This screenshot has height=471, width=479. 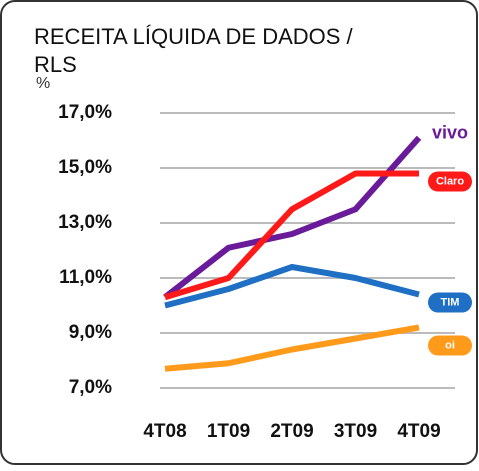 I want to click on legend-entry: oi, so click(x=450, y=345).